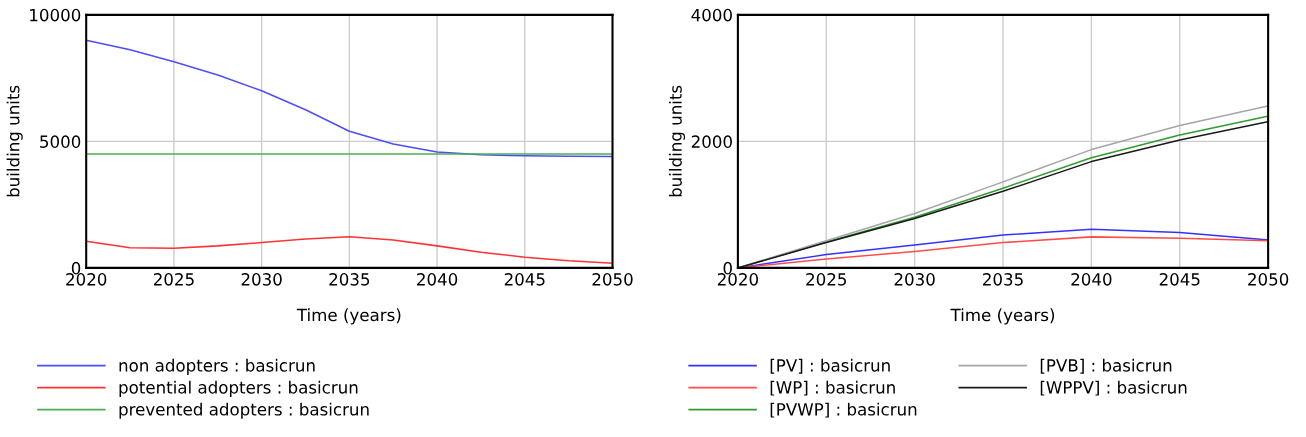 The image size is (1306, 437). I want to click on y-tick-label: 5000, so click(60, 141).